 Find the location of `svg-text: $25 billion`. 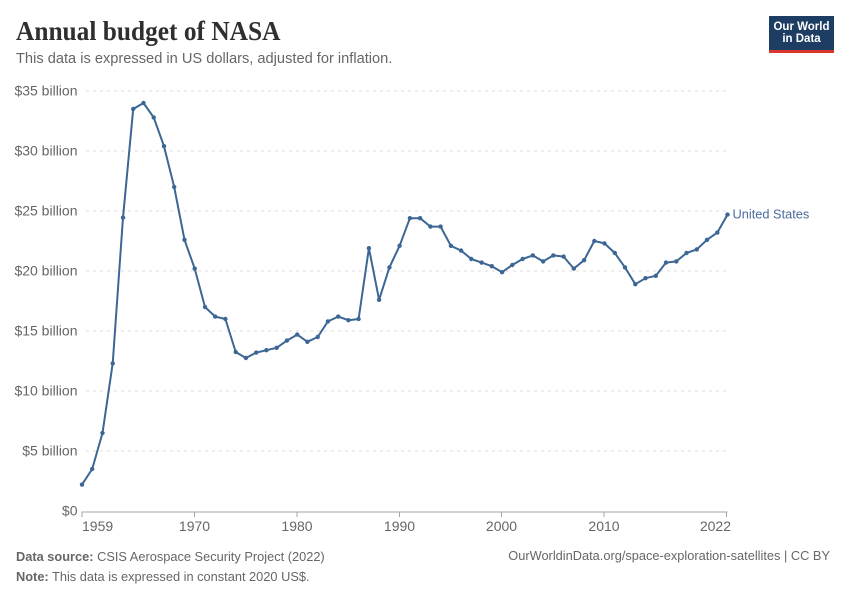

svg-text: $25 billion is located at coordinates (45, 210).